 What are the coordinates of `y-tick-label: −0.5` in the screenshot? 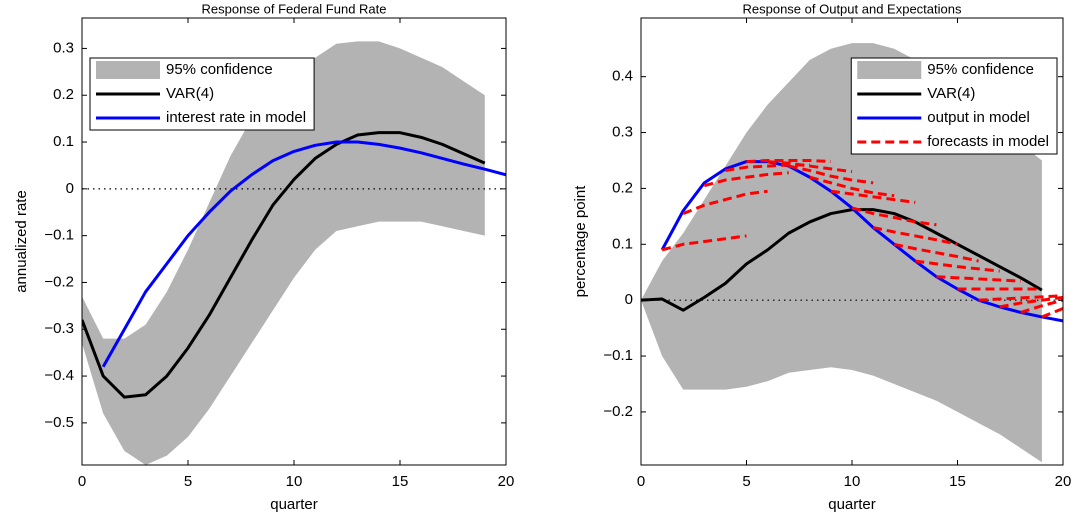 It's located at (59, 422).